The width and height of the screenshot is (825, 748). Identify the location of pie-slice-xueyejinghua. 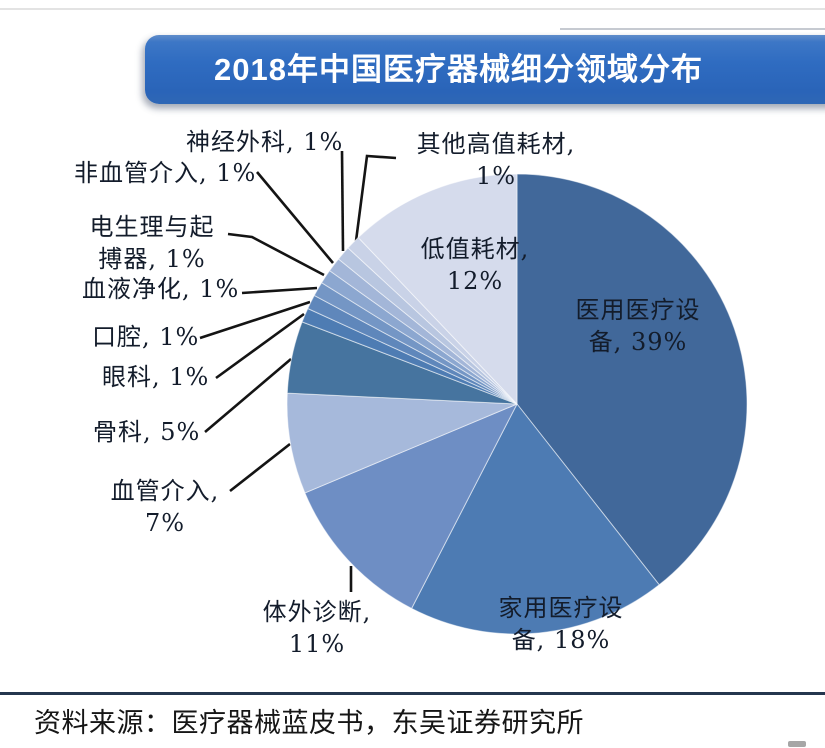
(415, 343).